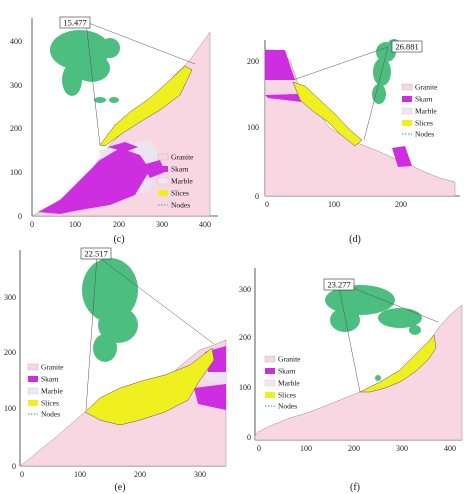  What do you see at coordinates (424, 99) in the screenshot?
I see `panel-d-legend-skarn: Skarn` at bounding box center [424, 99].